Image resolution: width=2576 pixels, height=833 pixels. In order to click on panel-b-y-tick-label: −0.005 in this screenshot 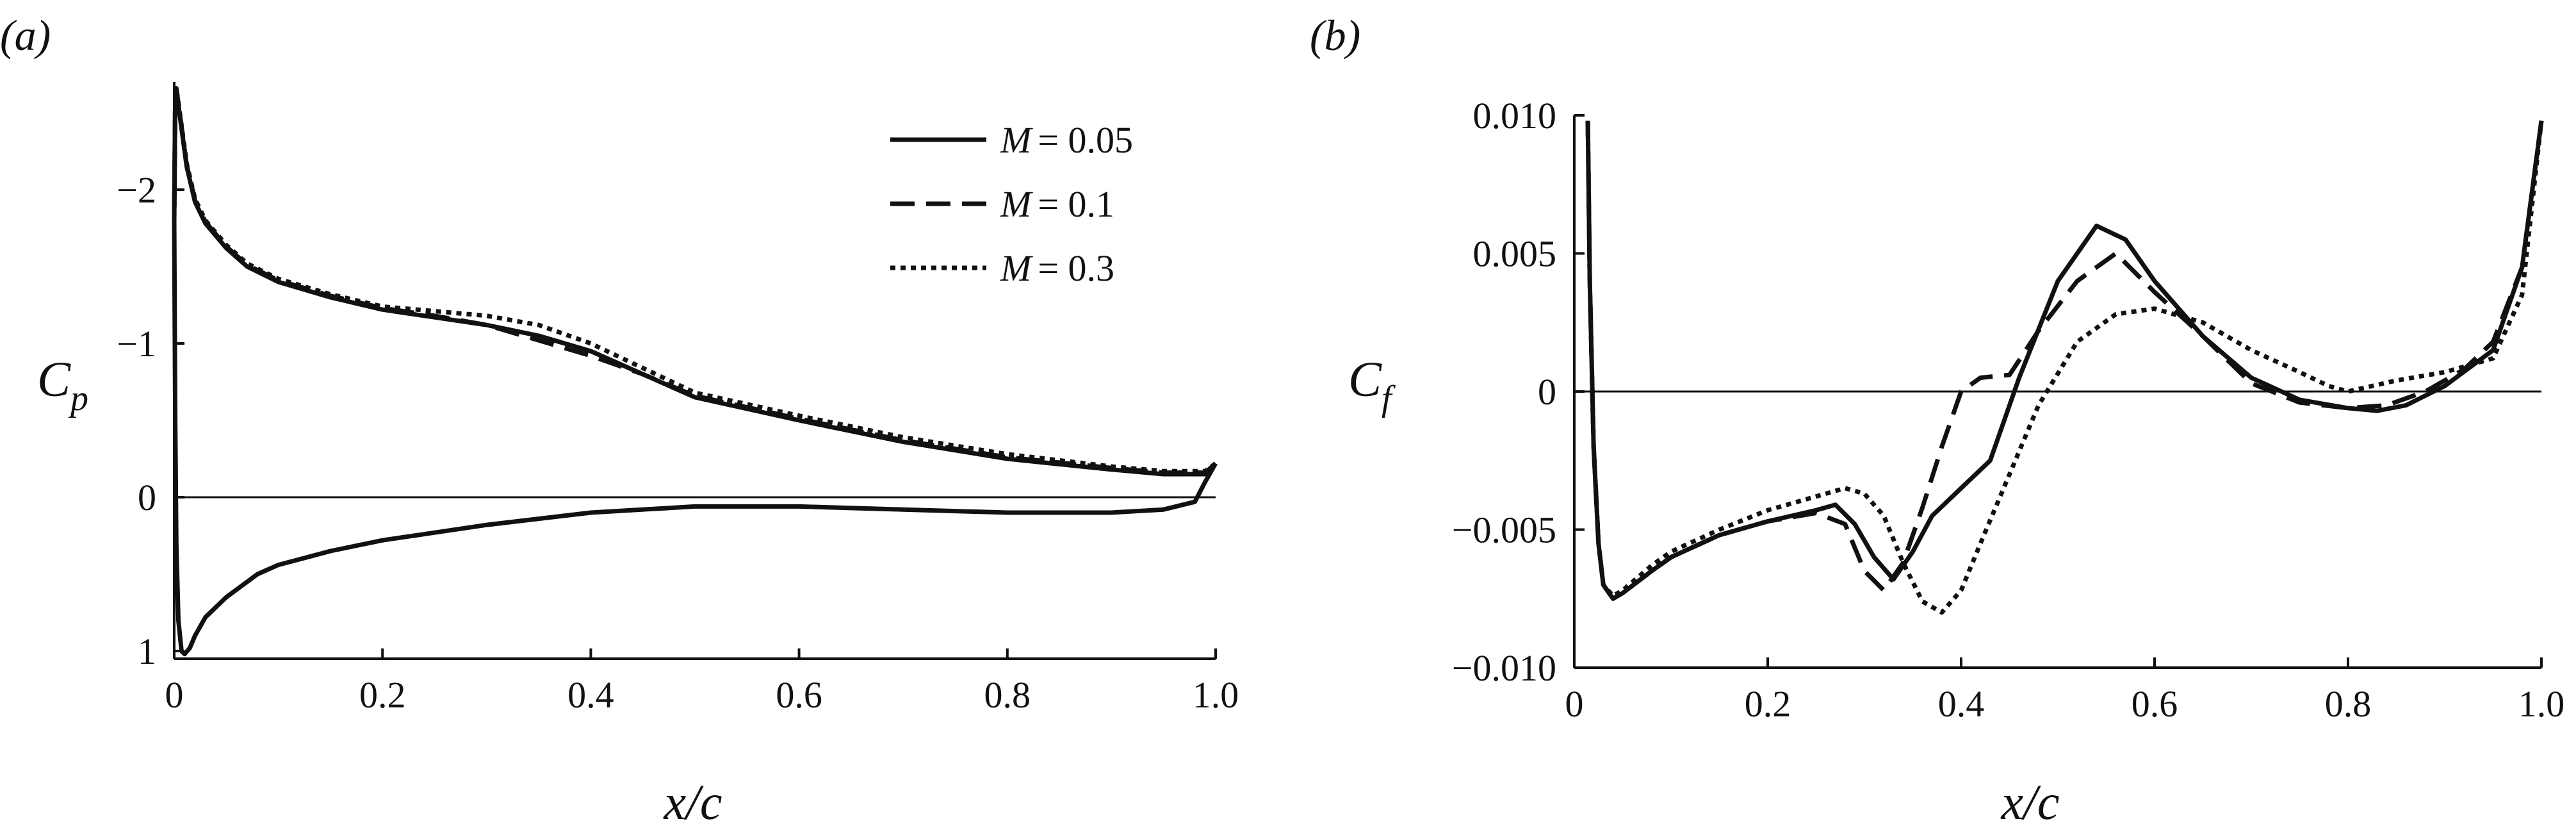, I will do `click(1504, 530)`.